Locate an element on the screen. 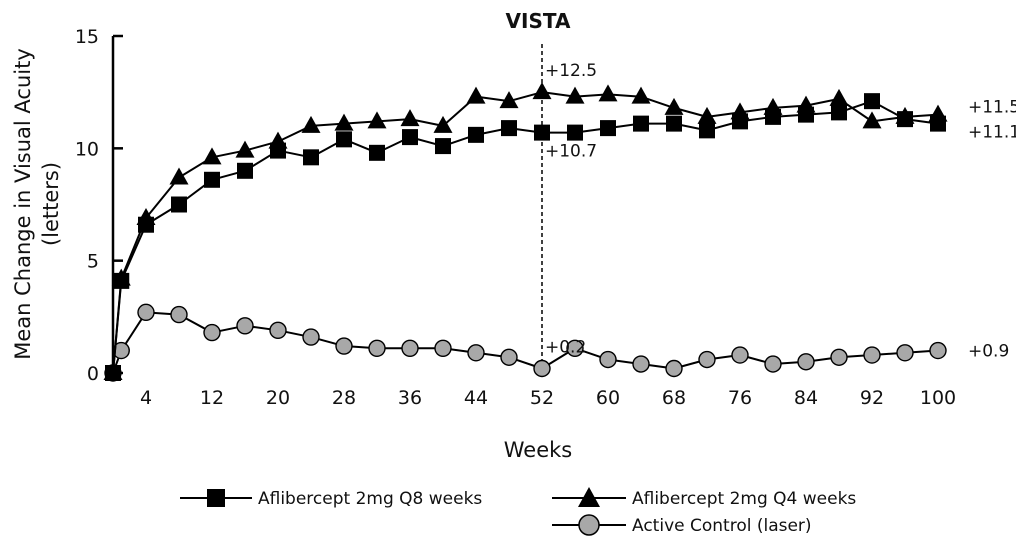  y-axis-label-line2: (letters) is located at coordinates (51, 204).